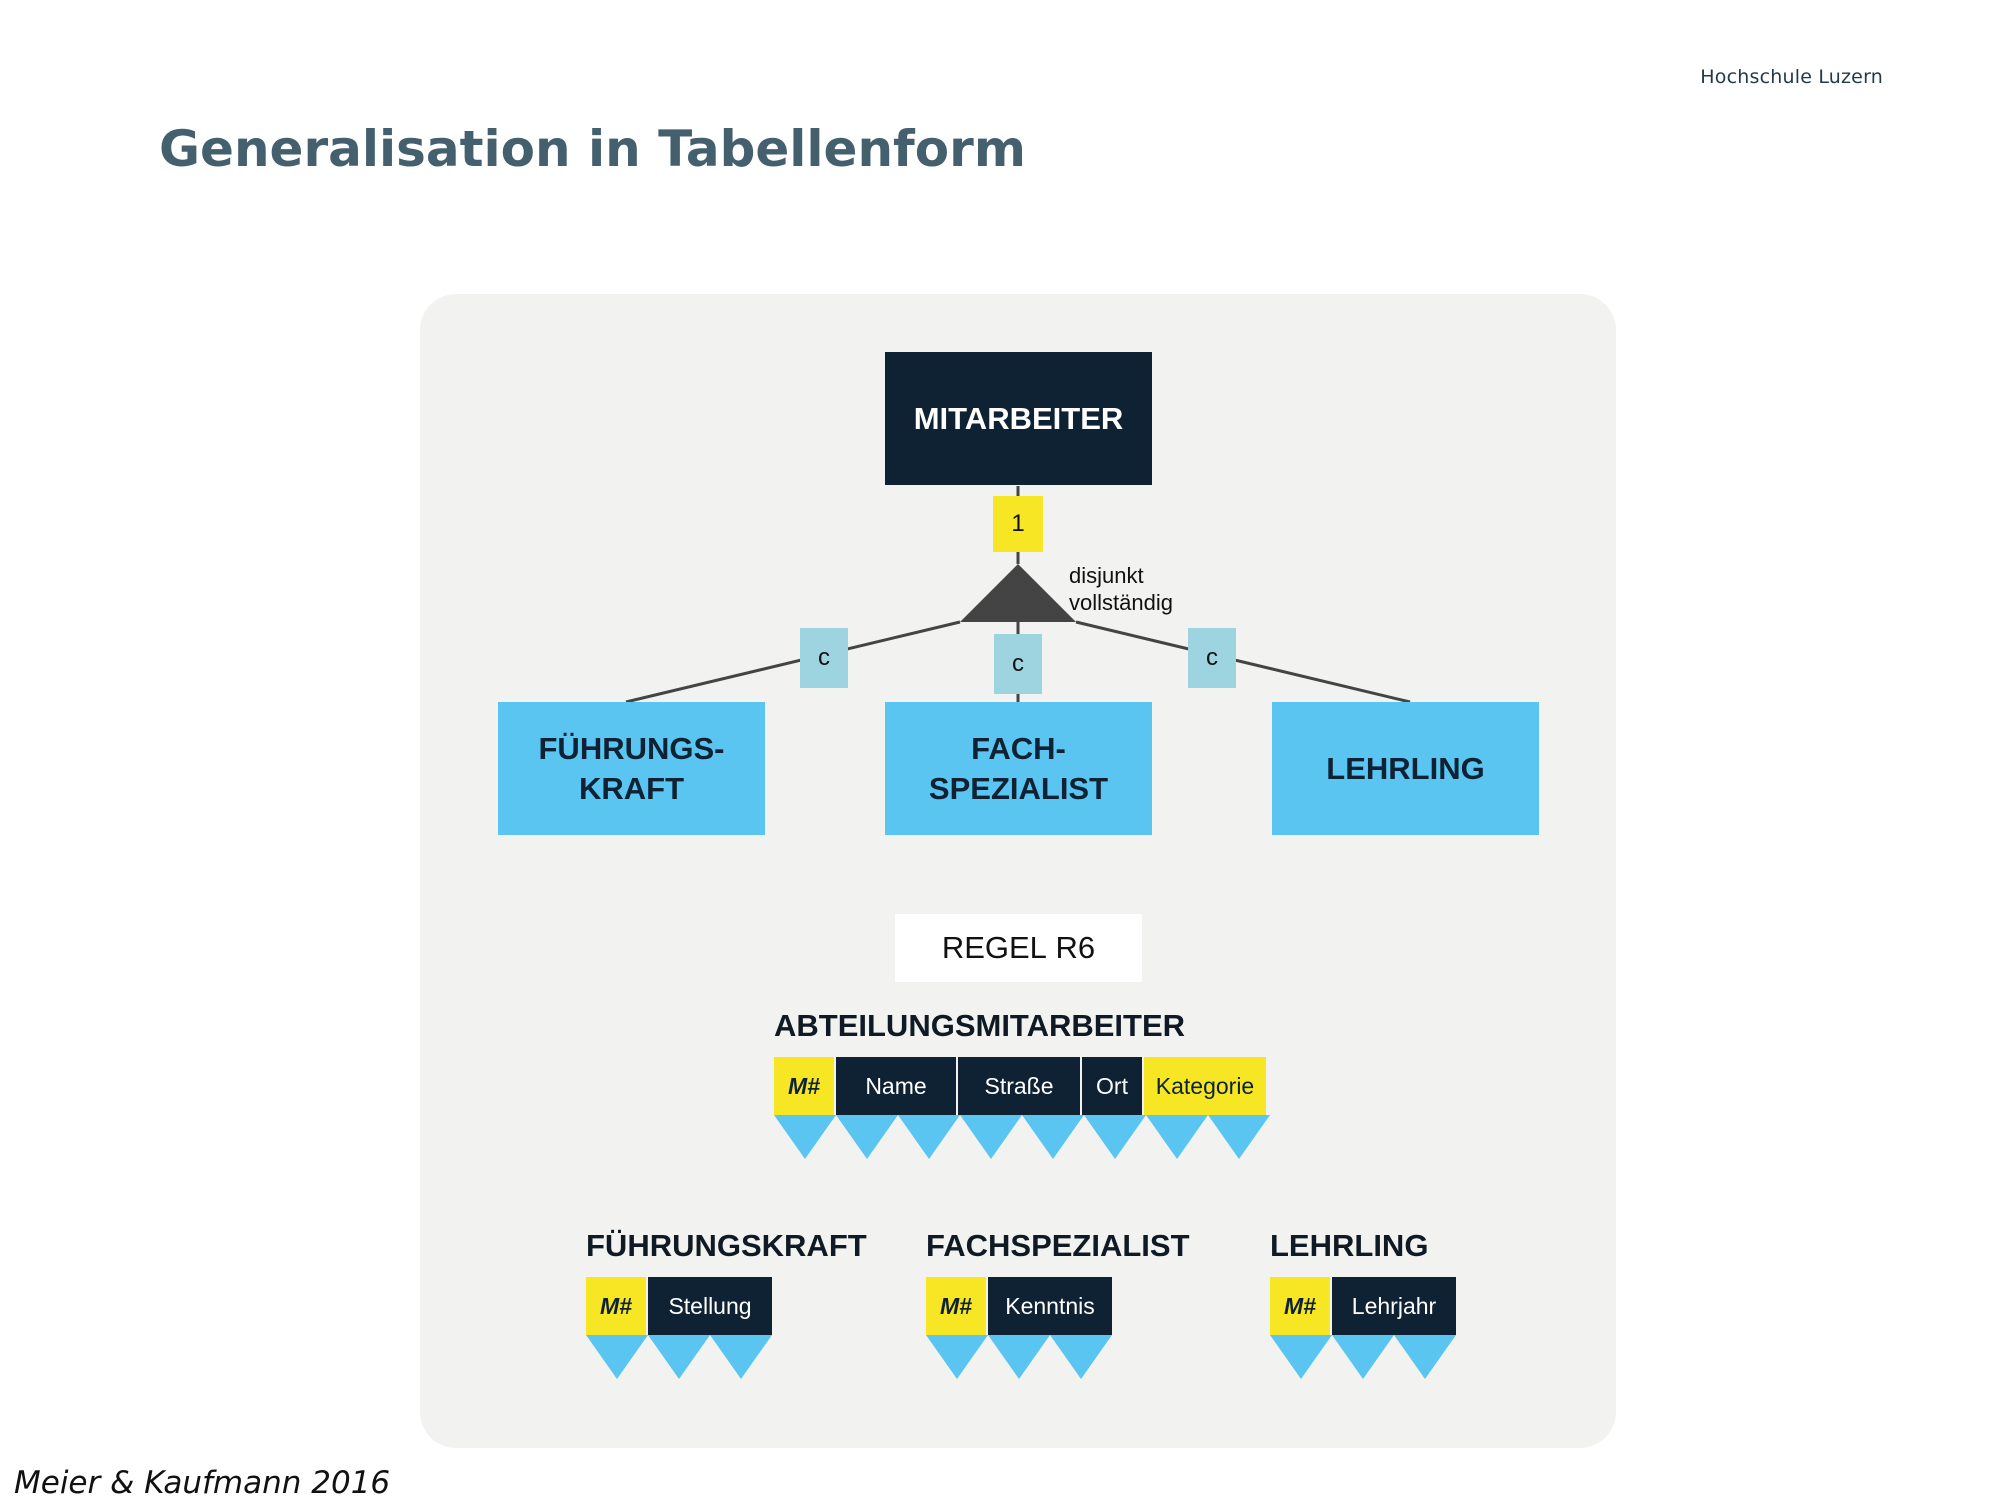  Describe the element at coordinates (1020, 1086) in the screenshot. I see `column-strasse: Straße` at that location.